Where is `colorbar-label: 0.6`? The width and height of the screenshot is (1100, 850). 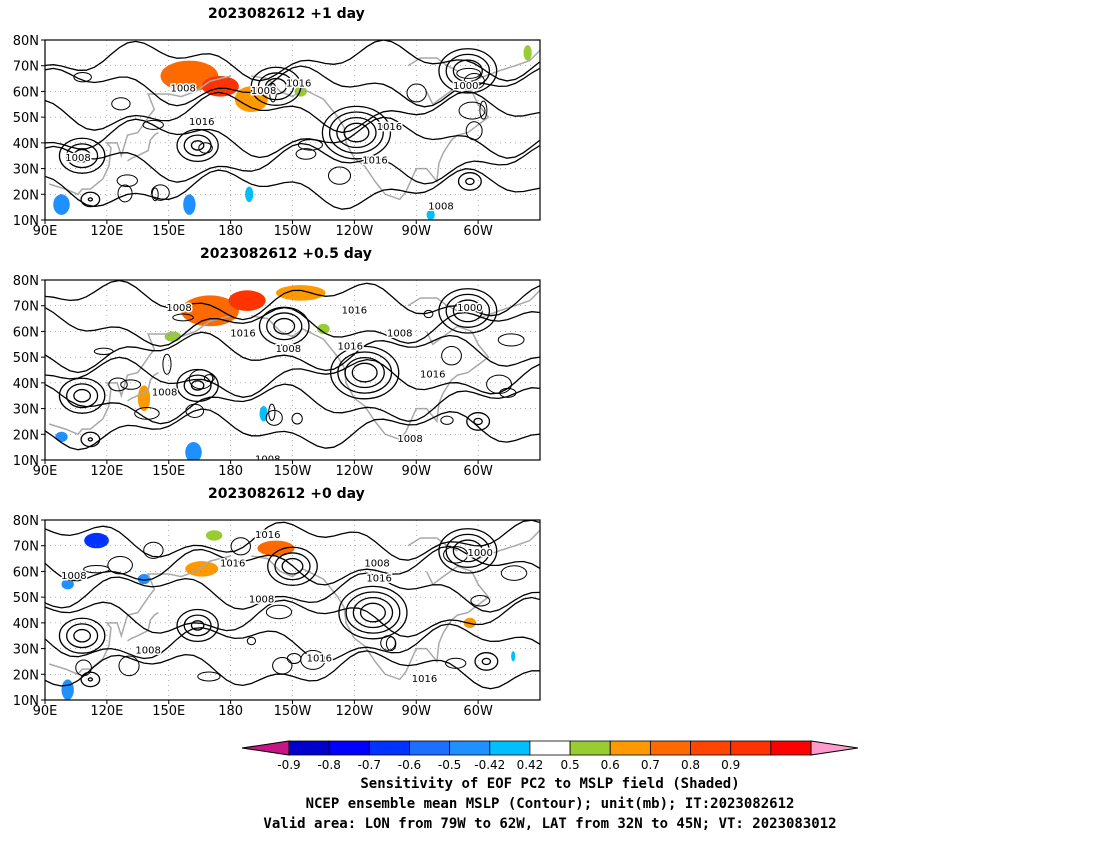
colorbar-label: 0.6 is located at coordinates (610, 765).